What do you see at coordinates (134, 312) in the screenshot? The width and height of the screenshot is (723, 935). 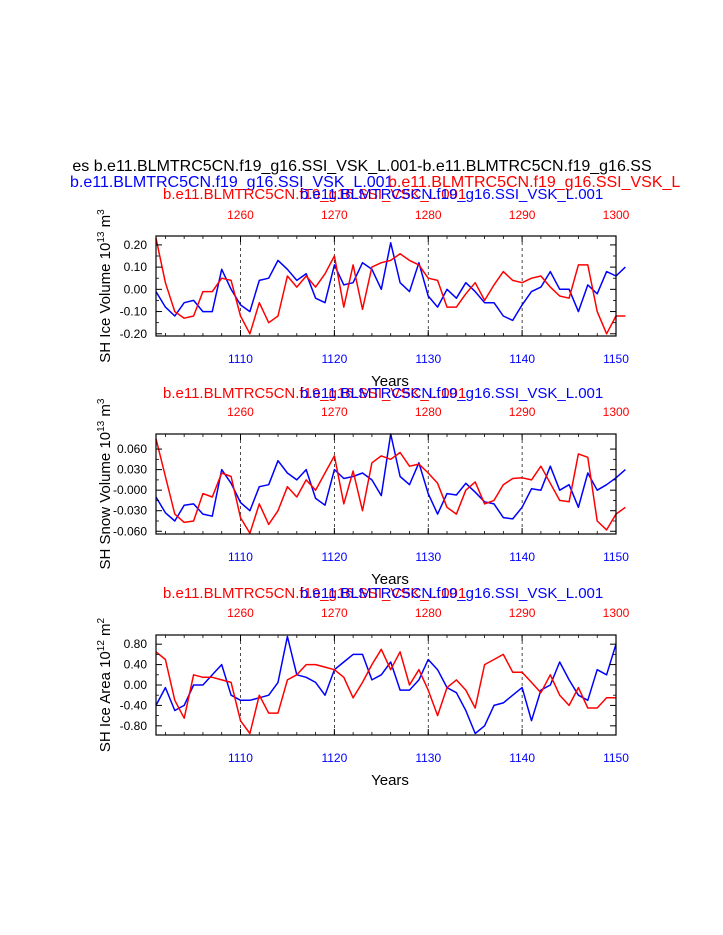 I see `y-tick-label: -0.10` at bounding box center [134, 312].